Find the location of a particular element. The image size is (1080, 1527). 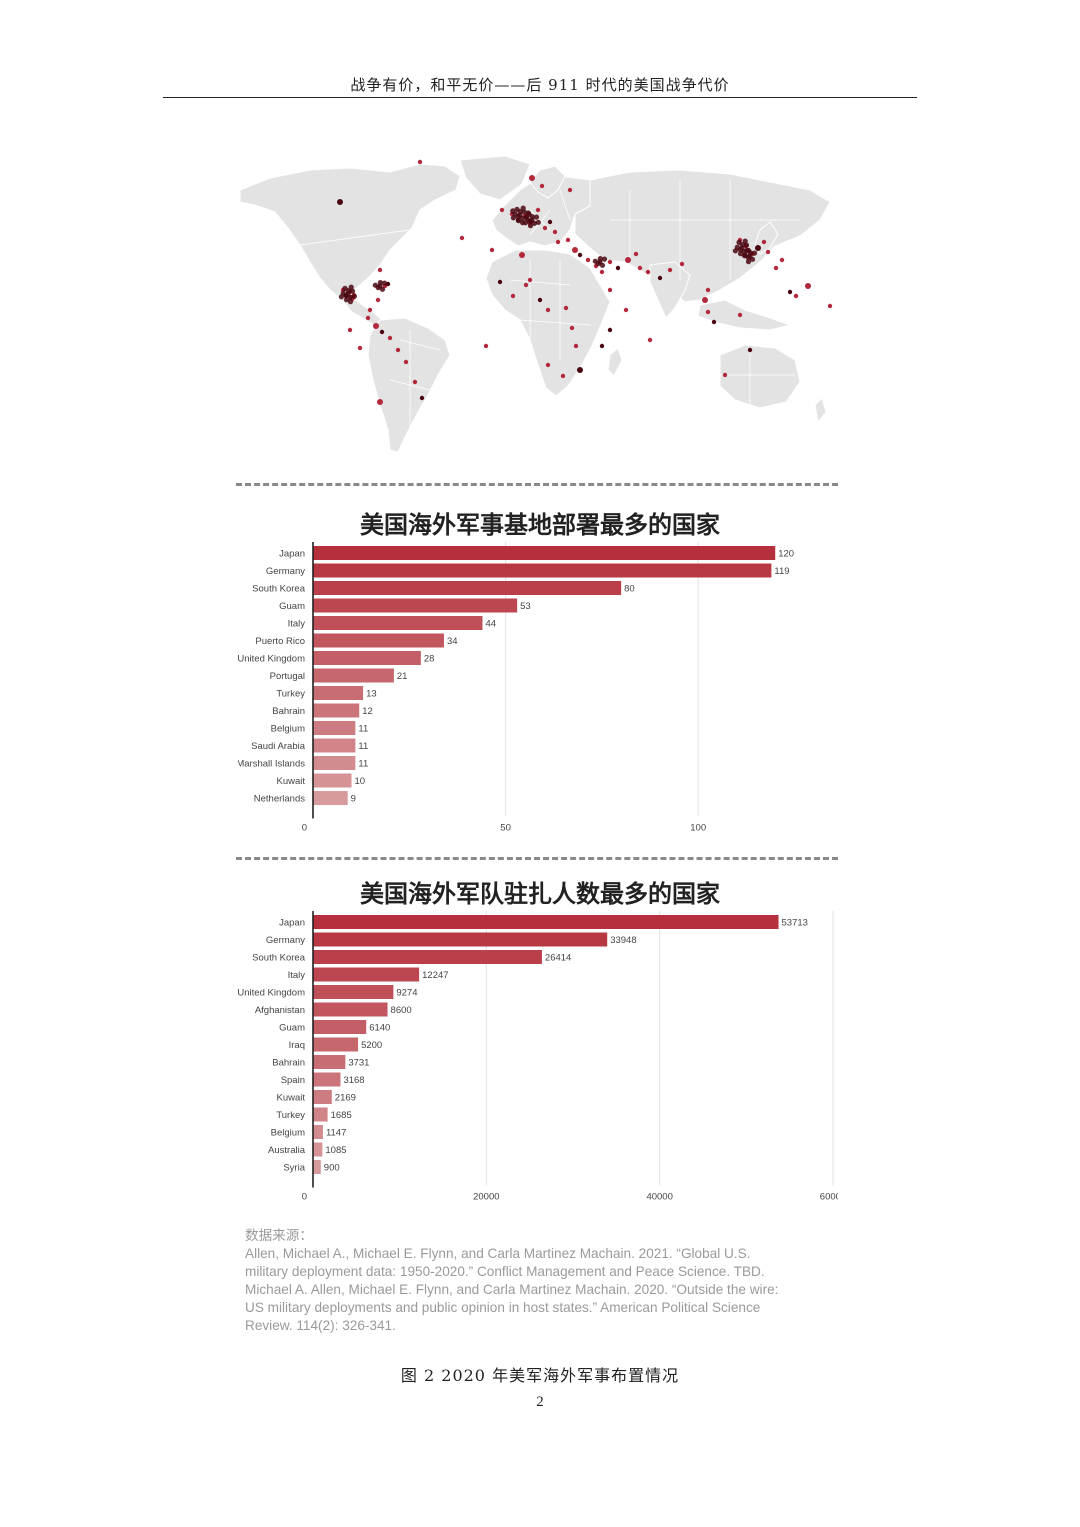

chart2-bar-turkey is located at coordinates (320, 1114).